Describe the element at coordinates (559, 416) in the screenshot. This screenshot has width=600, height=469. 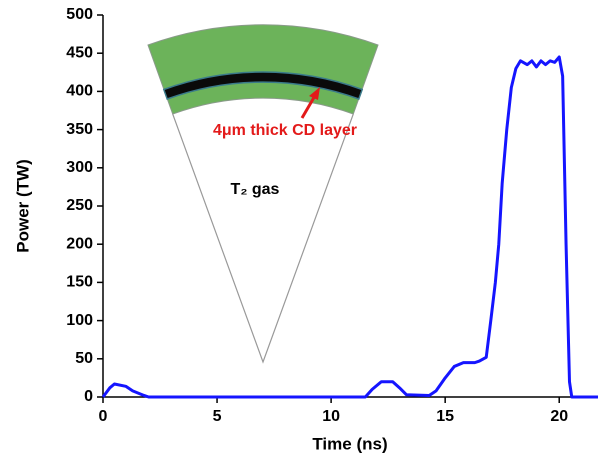
I see `x-tick-label: 20` at that location.